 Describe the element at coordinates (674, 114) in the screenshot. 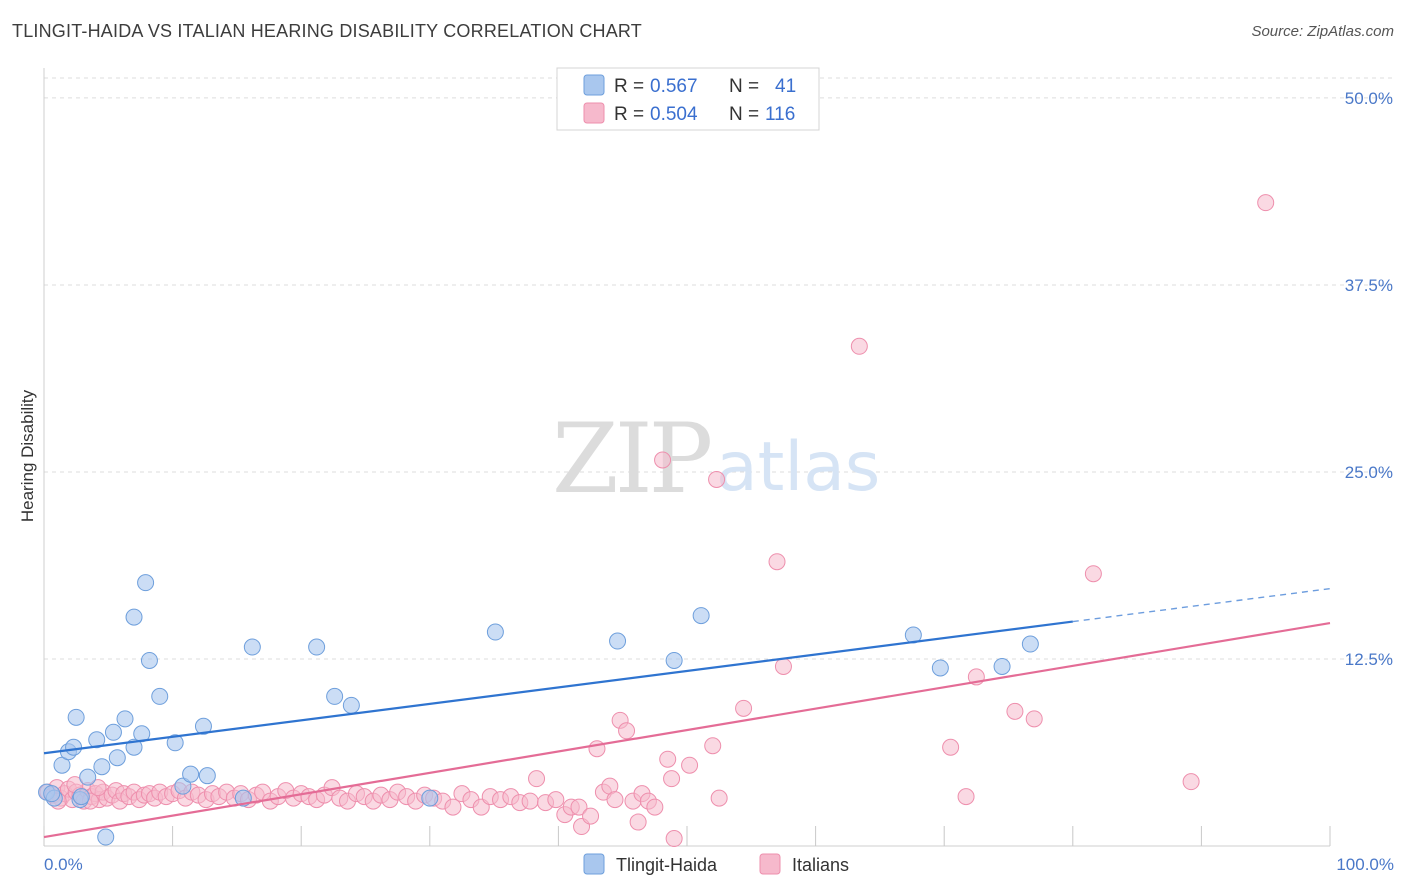

I see `legend-r-value-italian: 0.504` at that location.